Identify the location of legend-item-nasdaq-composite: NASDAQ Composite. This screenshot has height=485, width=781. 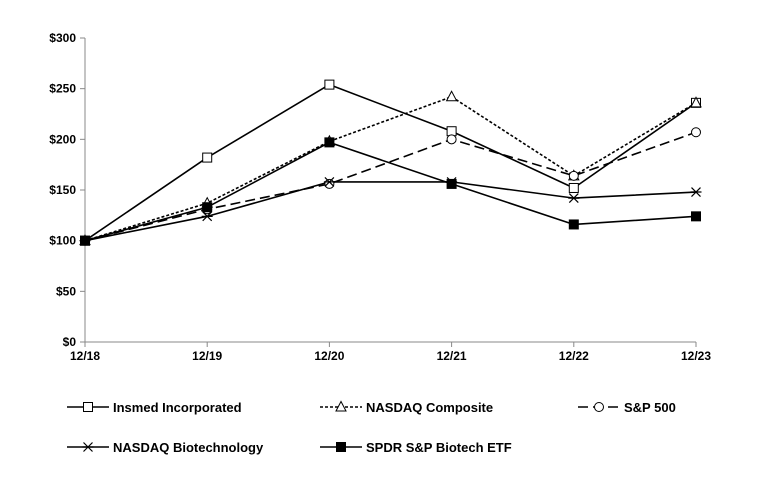
(406, 407).